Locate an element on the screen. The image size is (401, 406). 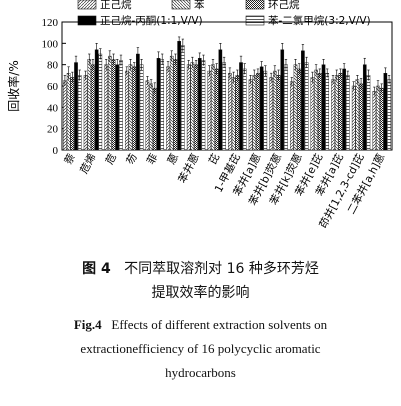
caption-en-line3: hydrocarbons is located at coordinates (200, 372).